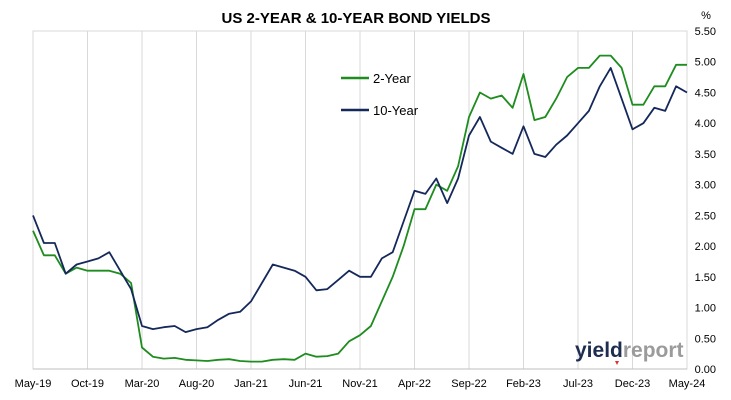 The width and height of the screenshot is (731, 400). What do you see at coordinates (414, 384) in the screenshot?
I see `x-tick-label: Apr-22` at bounding box center [414, 384].